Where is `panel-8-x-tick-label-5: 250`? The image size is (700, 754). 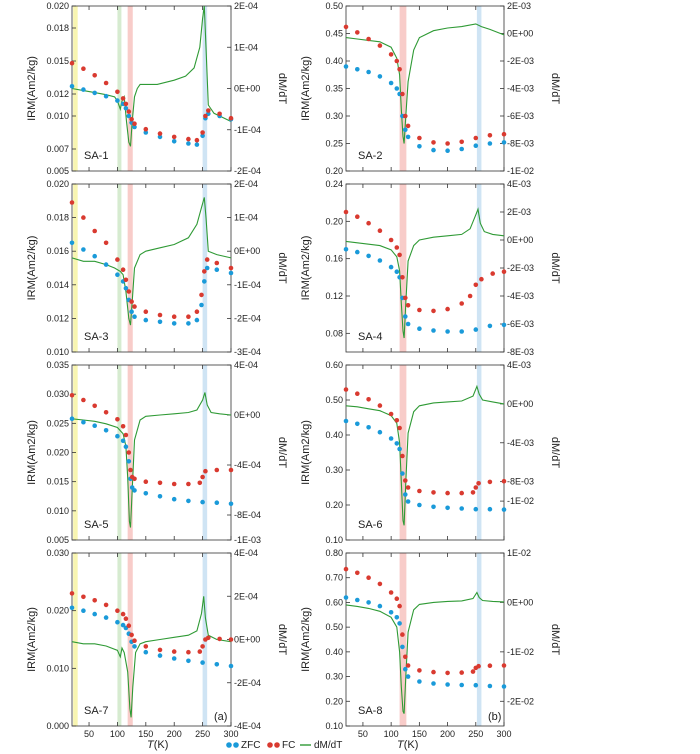
panel-8-x-tick-label-5: 250 is located at coordinates (475, 734).